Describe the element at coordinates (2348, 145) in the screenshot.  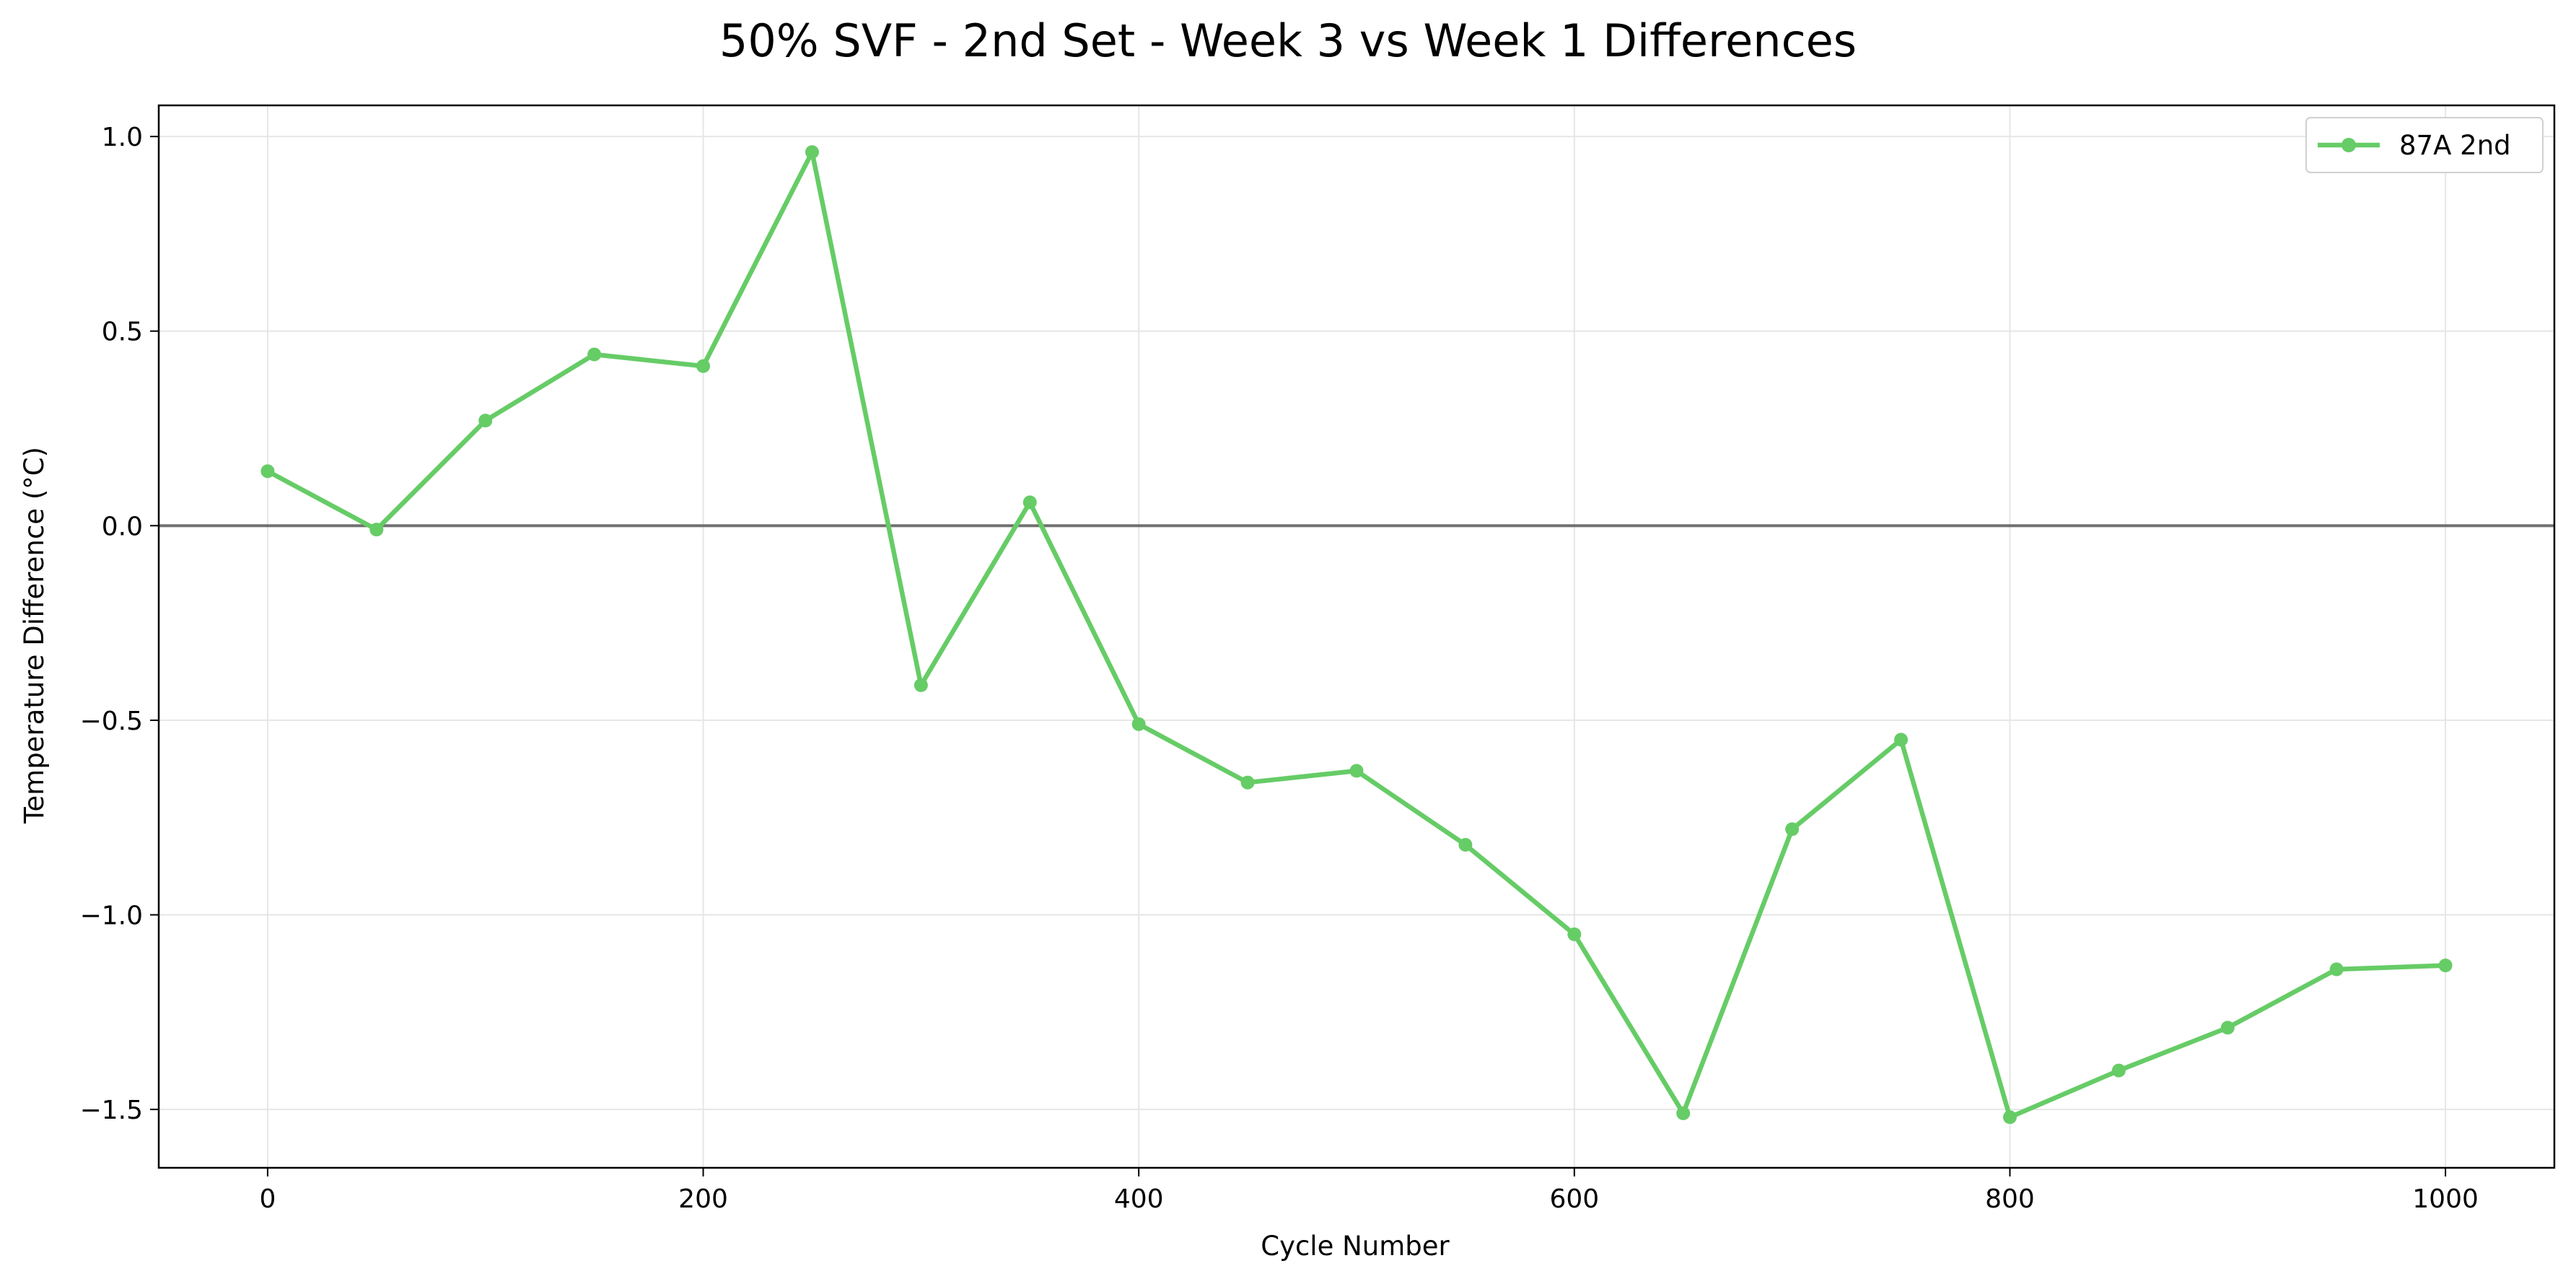
I see `legend-marker-swatch` at that location.